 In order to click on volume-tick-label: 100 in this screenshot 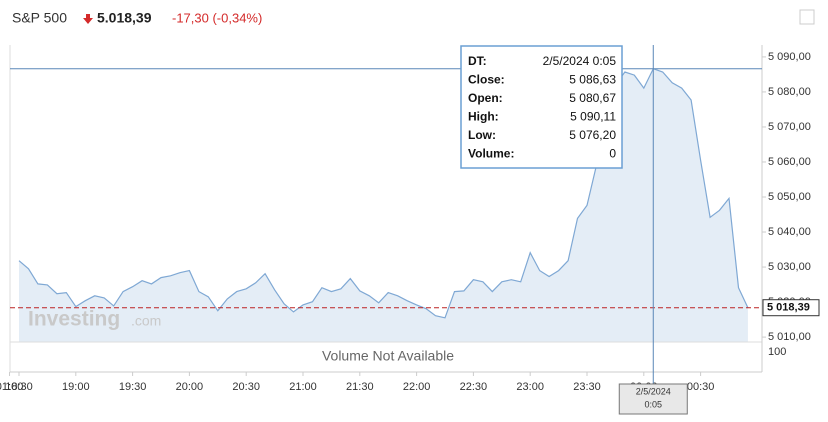, I will do `click(777, 352)`.